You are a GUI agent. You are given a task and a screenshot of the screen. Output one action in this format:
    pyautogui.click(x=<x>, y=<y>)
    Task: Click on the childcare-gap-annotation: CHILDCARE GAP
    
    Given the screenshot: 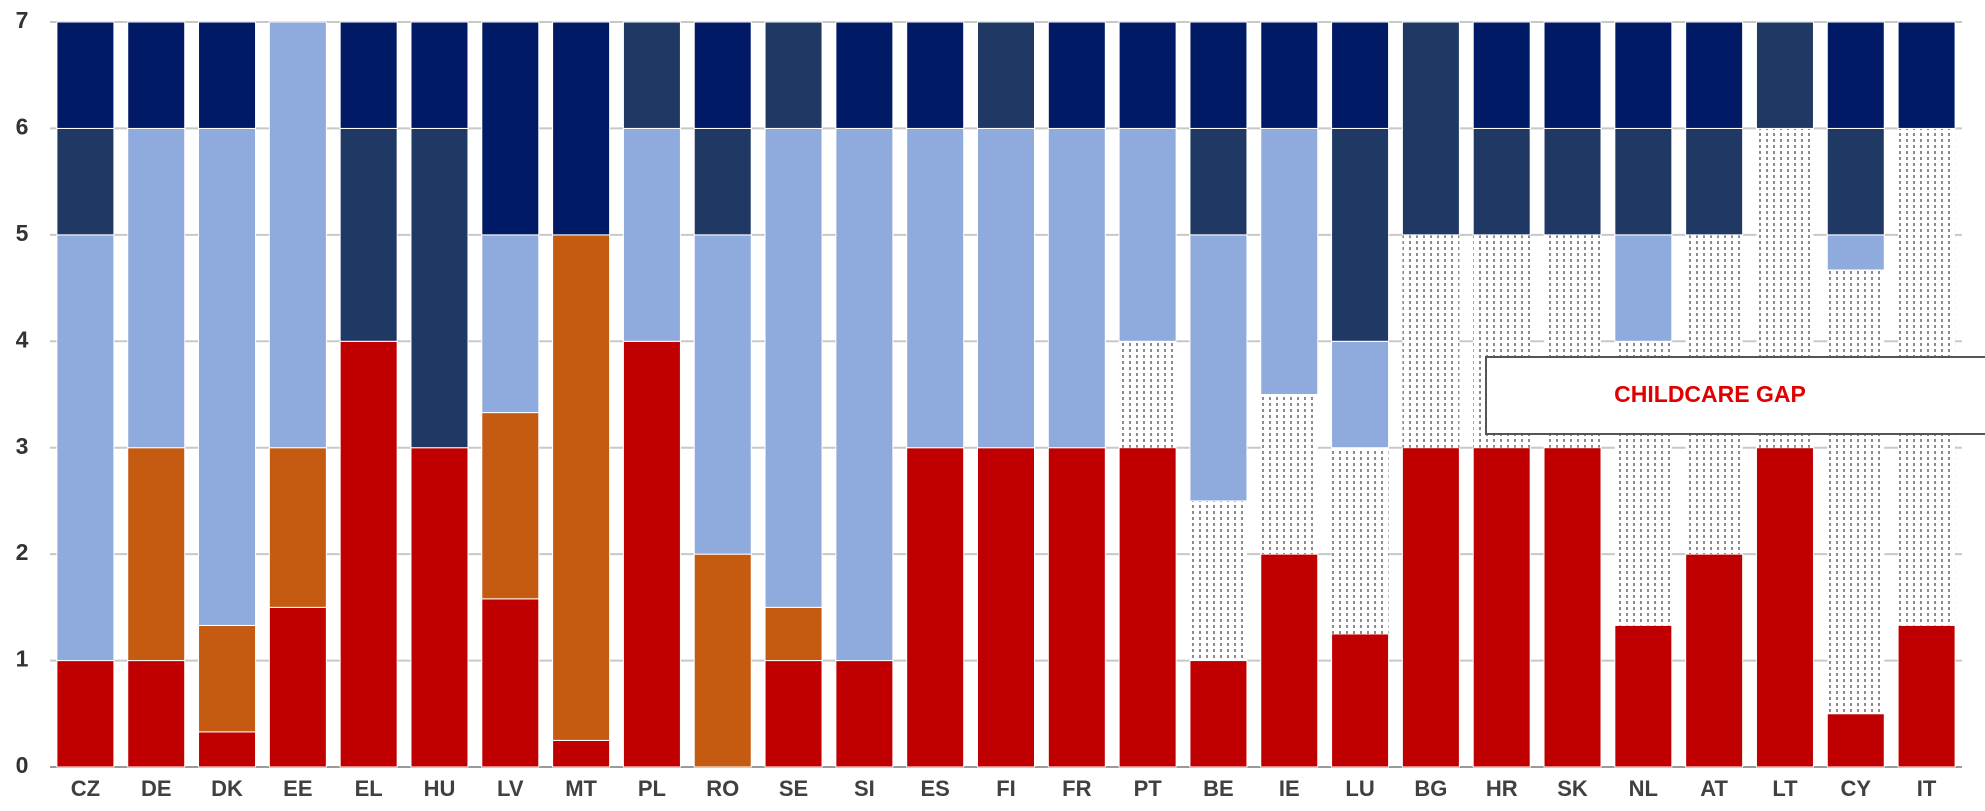 What is the action you would take?
    pyautogui.click(x=1735, y=395)
    